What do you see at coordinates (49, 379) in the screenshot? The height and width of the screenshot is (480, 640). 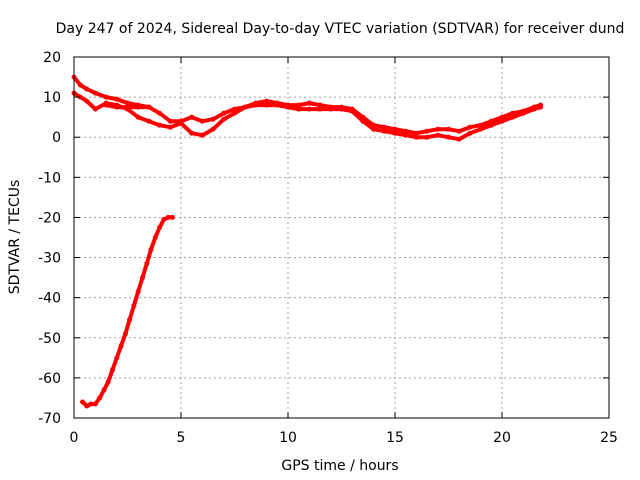 I see `y-tick-label: -60` at bounding box center [49, 379].